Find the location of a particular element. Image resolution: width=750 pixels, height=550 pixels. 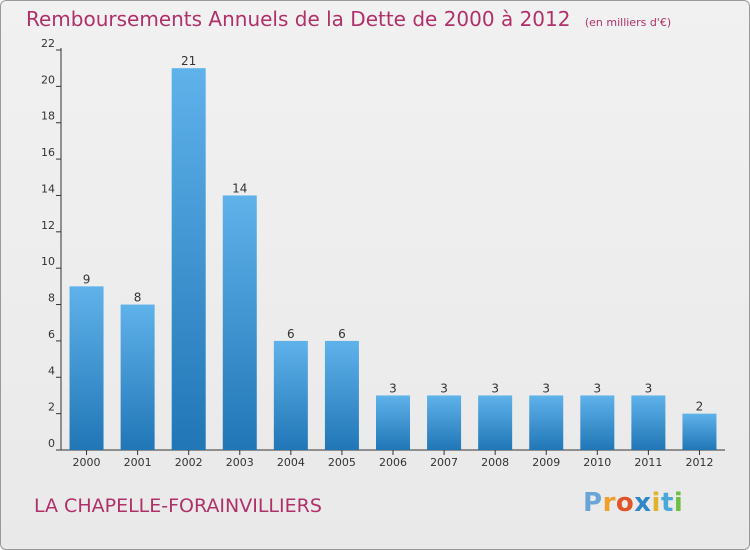

y-tick-label: 8 is located at coordinates (51, 298).